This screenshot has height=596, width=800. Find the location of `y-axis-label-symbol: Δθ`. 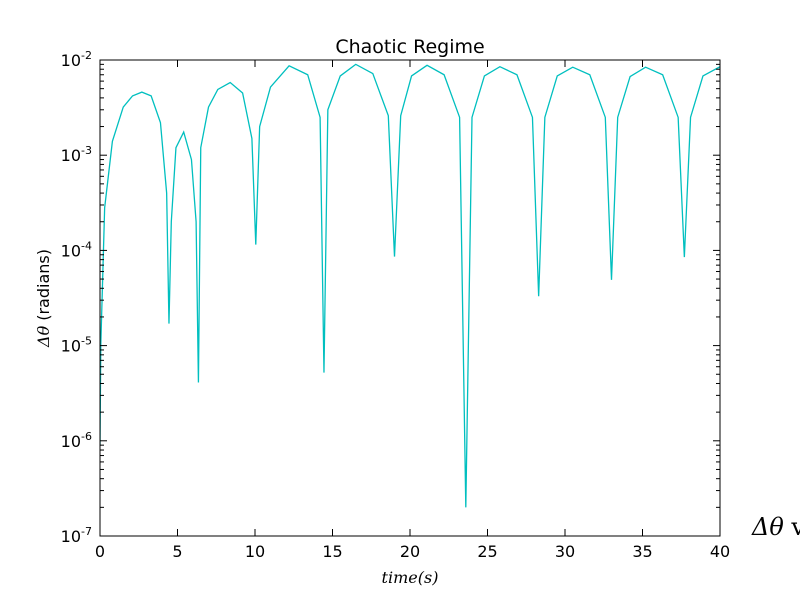

y-axis-label-symbol: Δθ is located at coordinates (43, 336).